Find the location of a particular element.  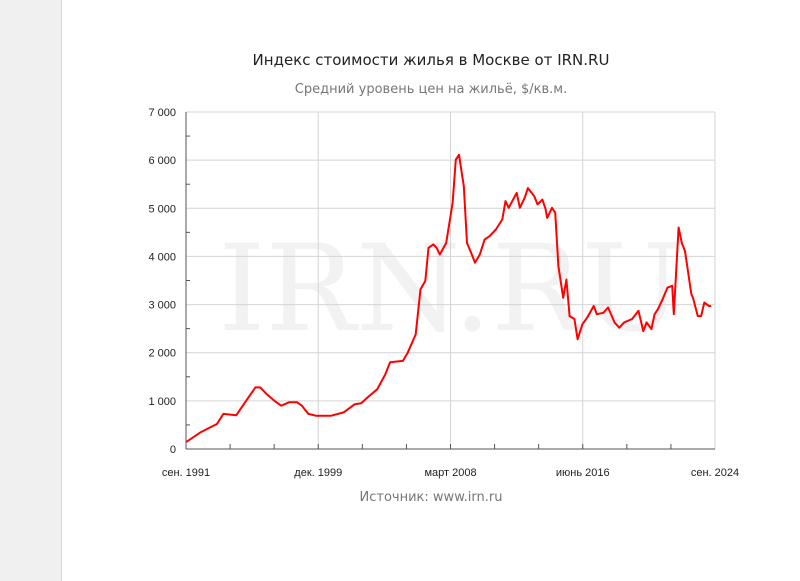

chart-subtitle: Средний уровень цен на жильё, $/кв.м. is located at coordinates (431, 89).